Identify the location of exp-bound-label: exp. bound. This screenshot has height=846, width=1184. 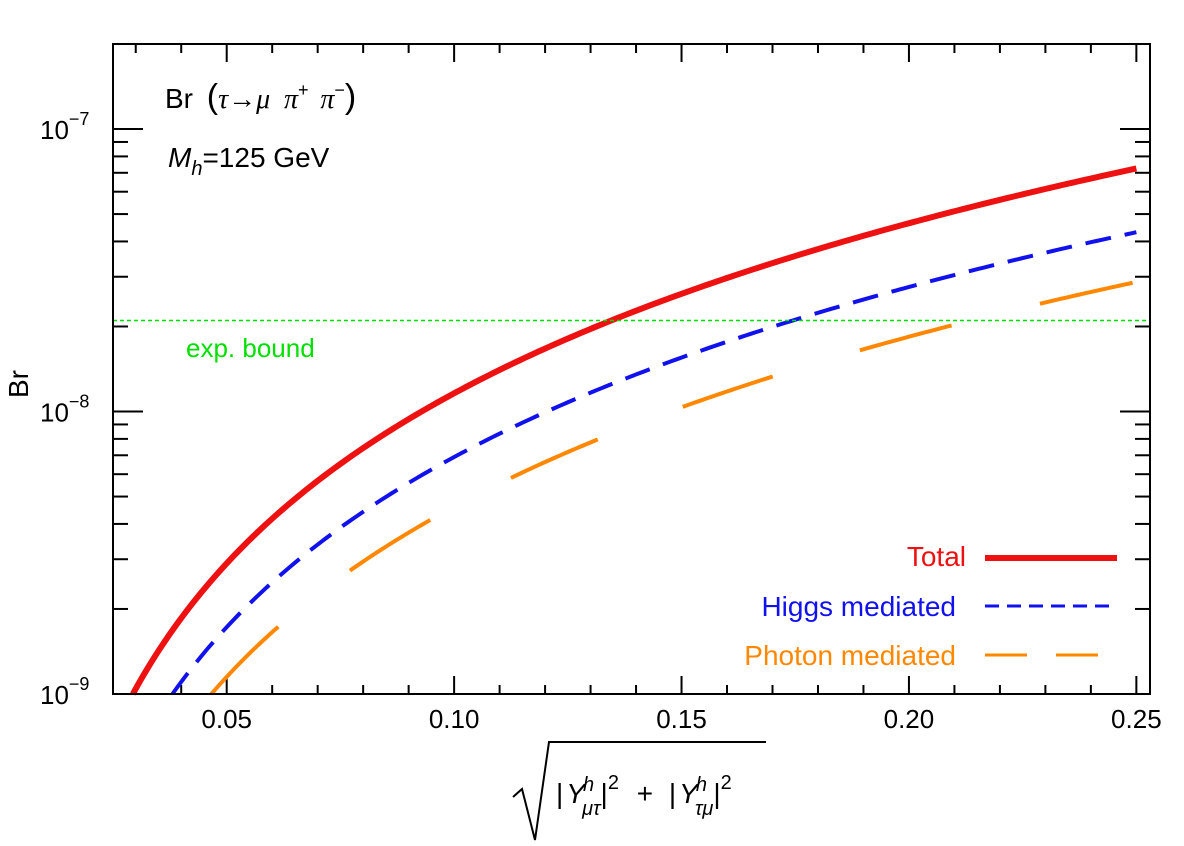
(250, 348).